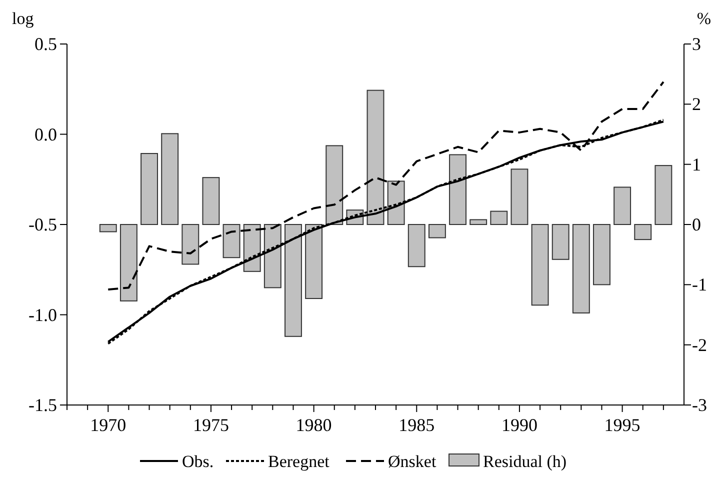 The image size is (724, 481). Describe the element at coordinates (299, 461) in the screenshot. I see `legend-label: Beregnet` at that location.